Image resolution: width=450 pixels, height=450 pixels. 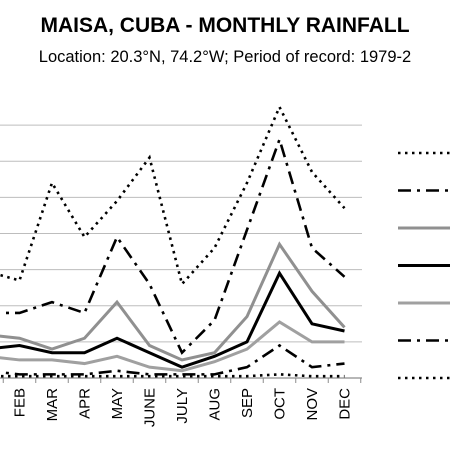 What do you see at coordinates (215, 404) in the screenshot?
I see `x-tick-label-aug: AUG` at bounding box center [215, 404].